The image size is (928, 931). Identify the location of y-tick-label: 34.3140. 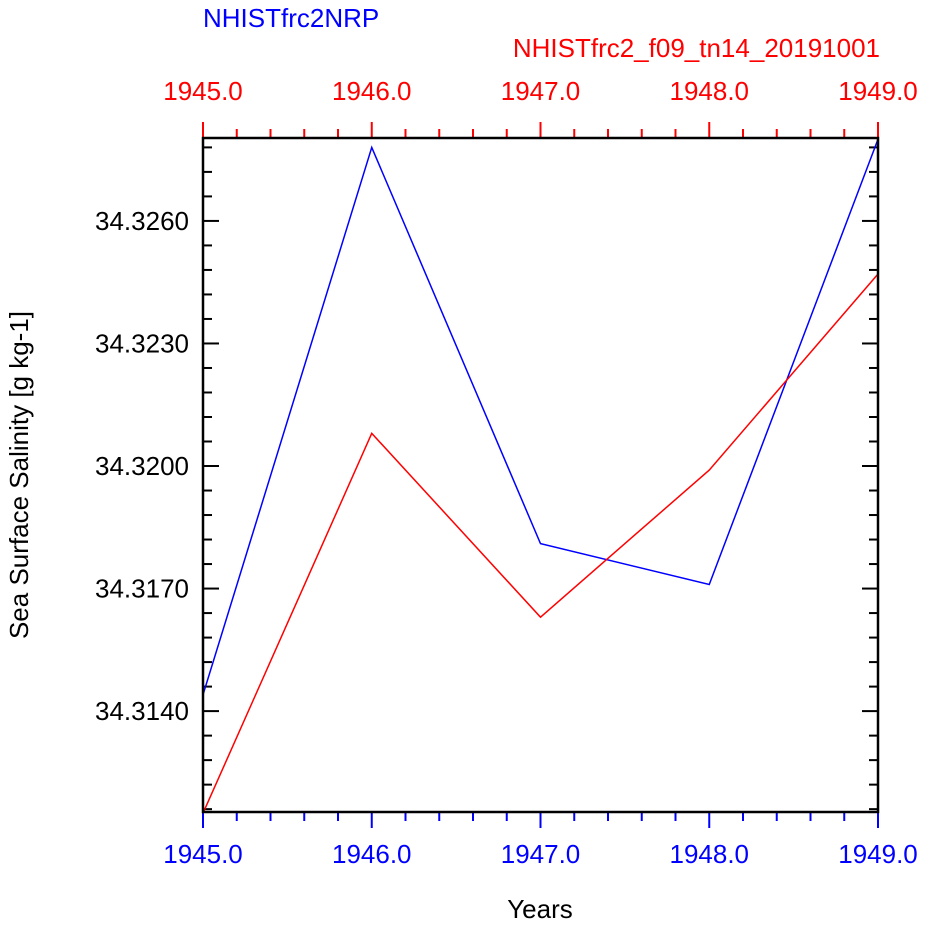
(142, 711).